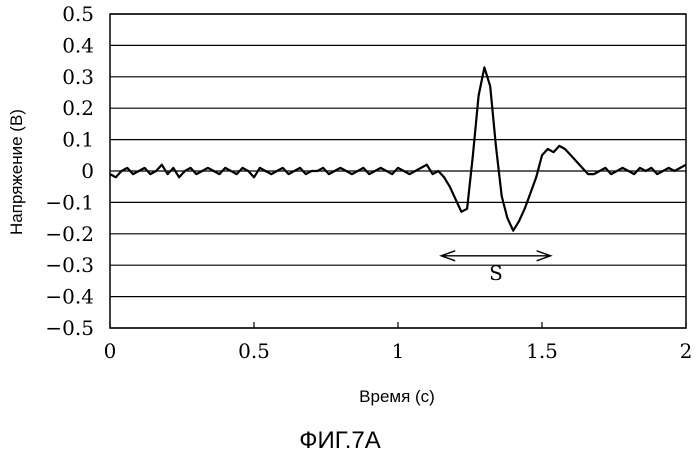  What do you see at coordinates (69, 265) in the screenshot?
I see `y-tick-label: −0.3` at bounding box center [69, 265].